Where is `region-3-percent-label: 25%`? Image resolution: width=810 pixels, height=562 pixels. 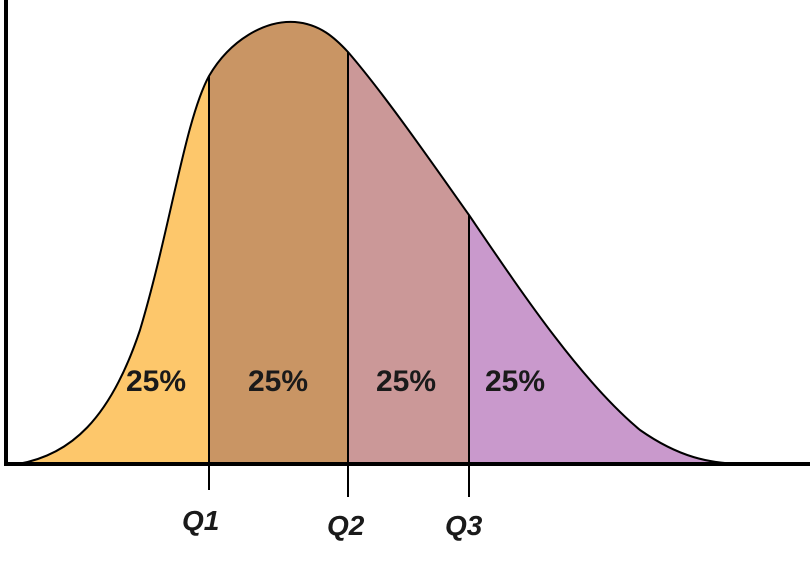
region-3-percent-label: 25% is located at coordinates (406, 381).